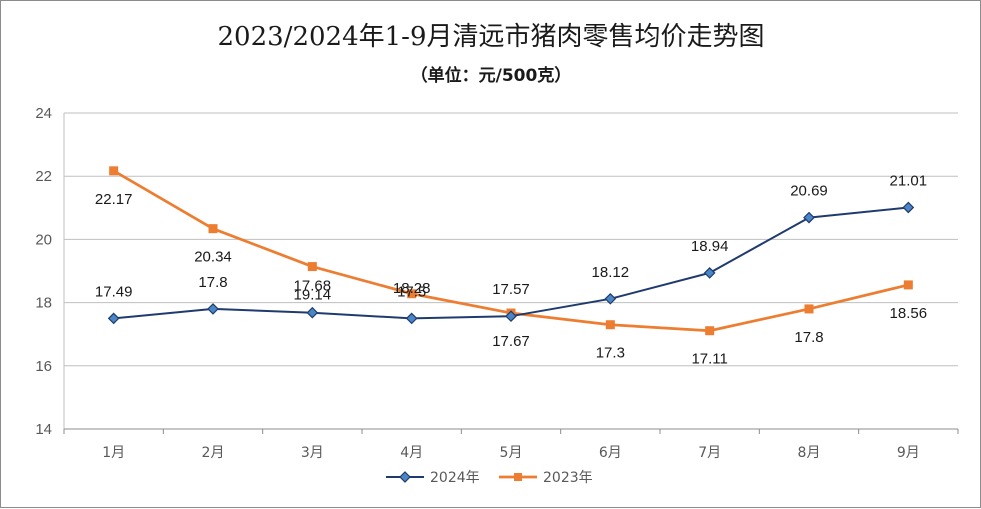 The height and width of the screenshot is (509, 981). I want to click on data-label-2024: 18.12, so click(611, 272).